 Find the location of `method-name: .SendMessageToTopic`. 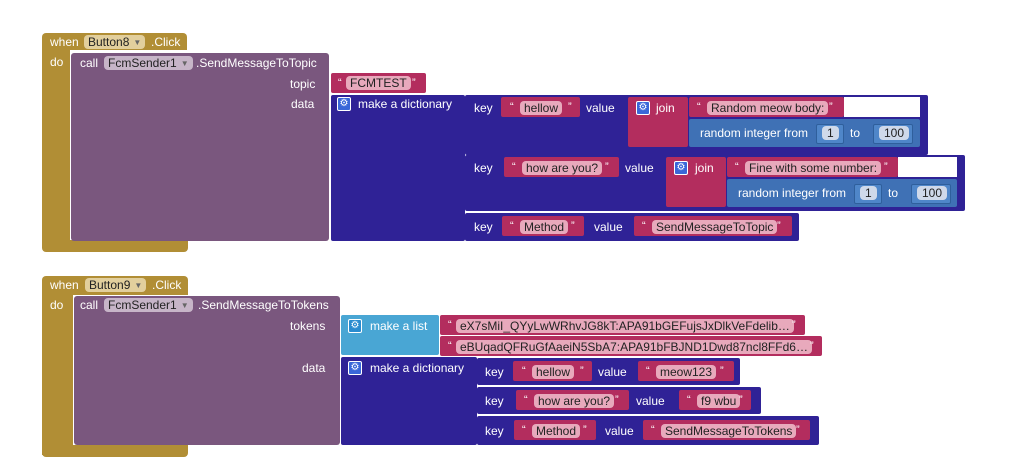

method-name: .SendMessageToTopic is located at coordinates (256, 63).